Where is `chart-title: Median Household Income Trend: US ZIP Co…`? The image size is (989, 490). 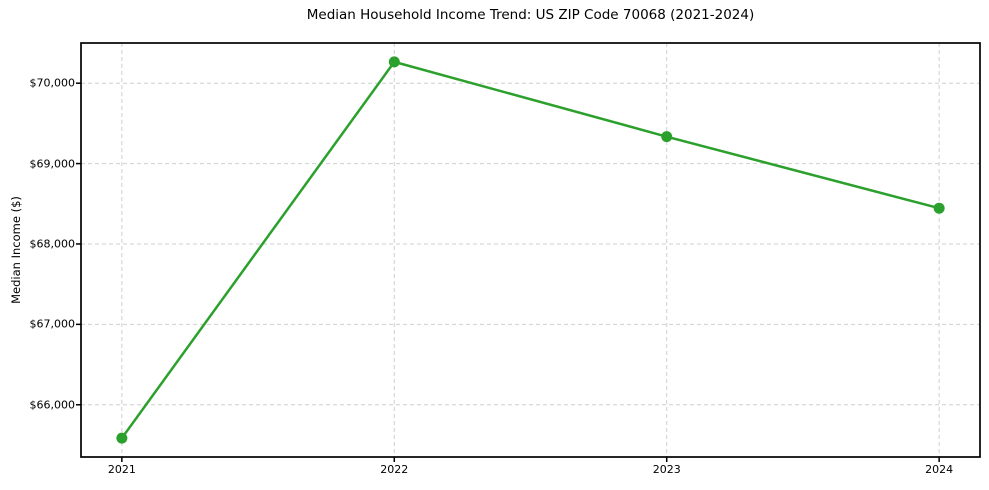
chart-title: Median Household Income Trend: US ZIP Co… is located at coordinates (530, 15).